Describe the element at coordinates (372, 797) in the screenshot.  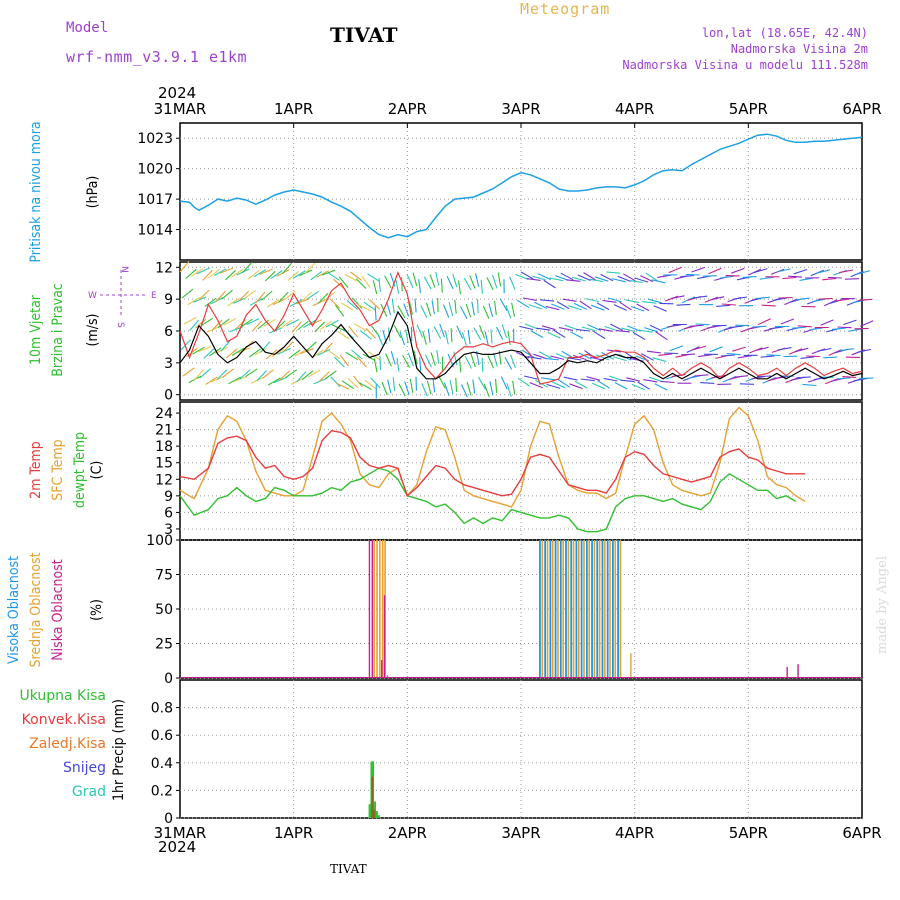
I see `precip-conv-bar` at that location.